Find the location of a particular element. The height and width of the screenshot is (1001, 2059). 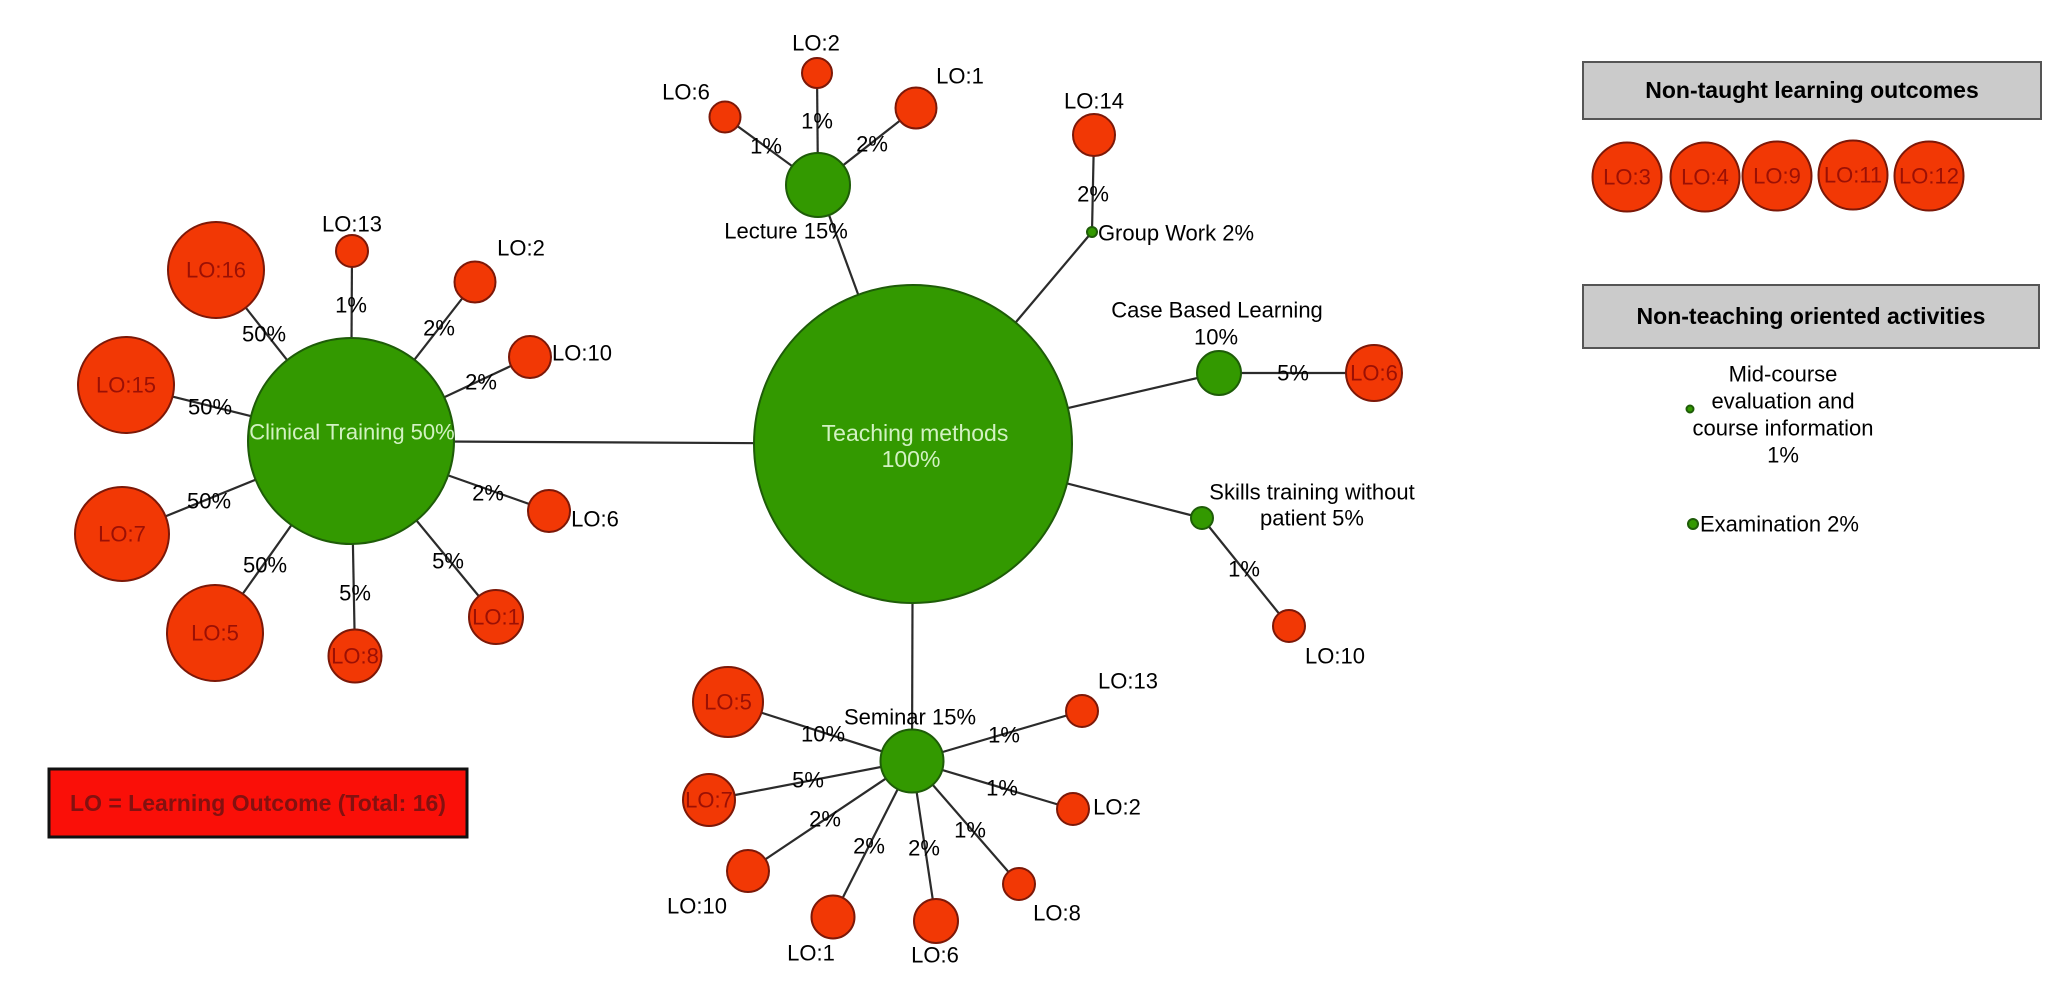

svg-text: LO:16 is located at coordinates (216, 270).